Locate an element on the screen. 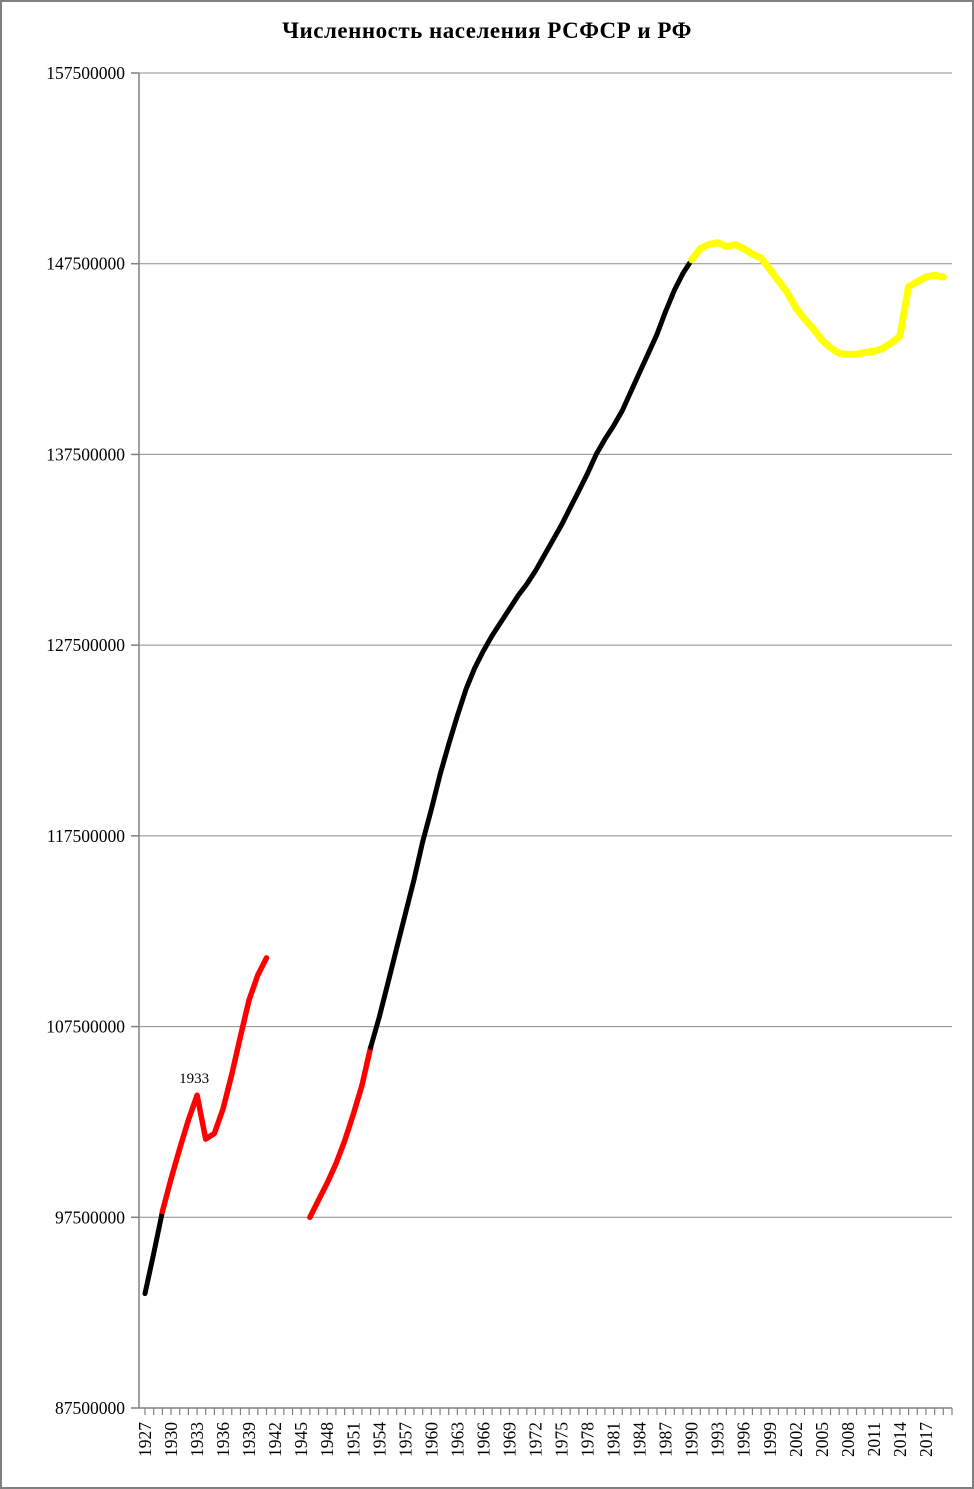  y-axis-label: 157500000 is located at coordinates (85, 73).